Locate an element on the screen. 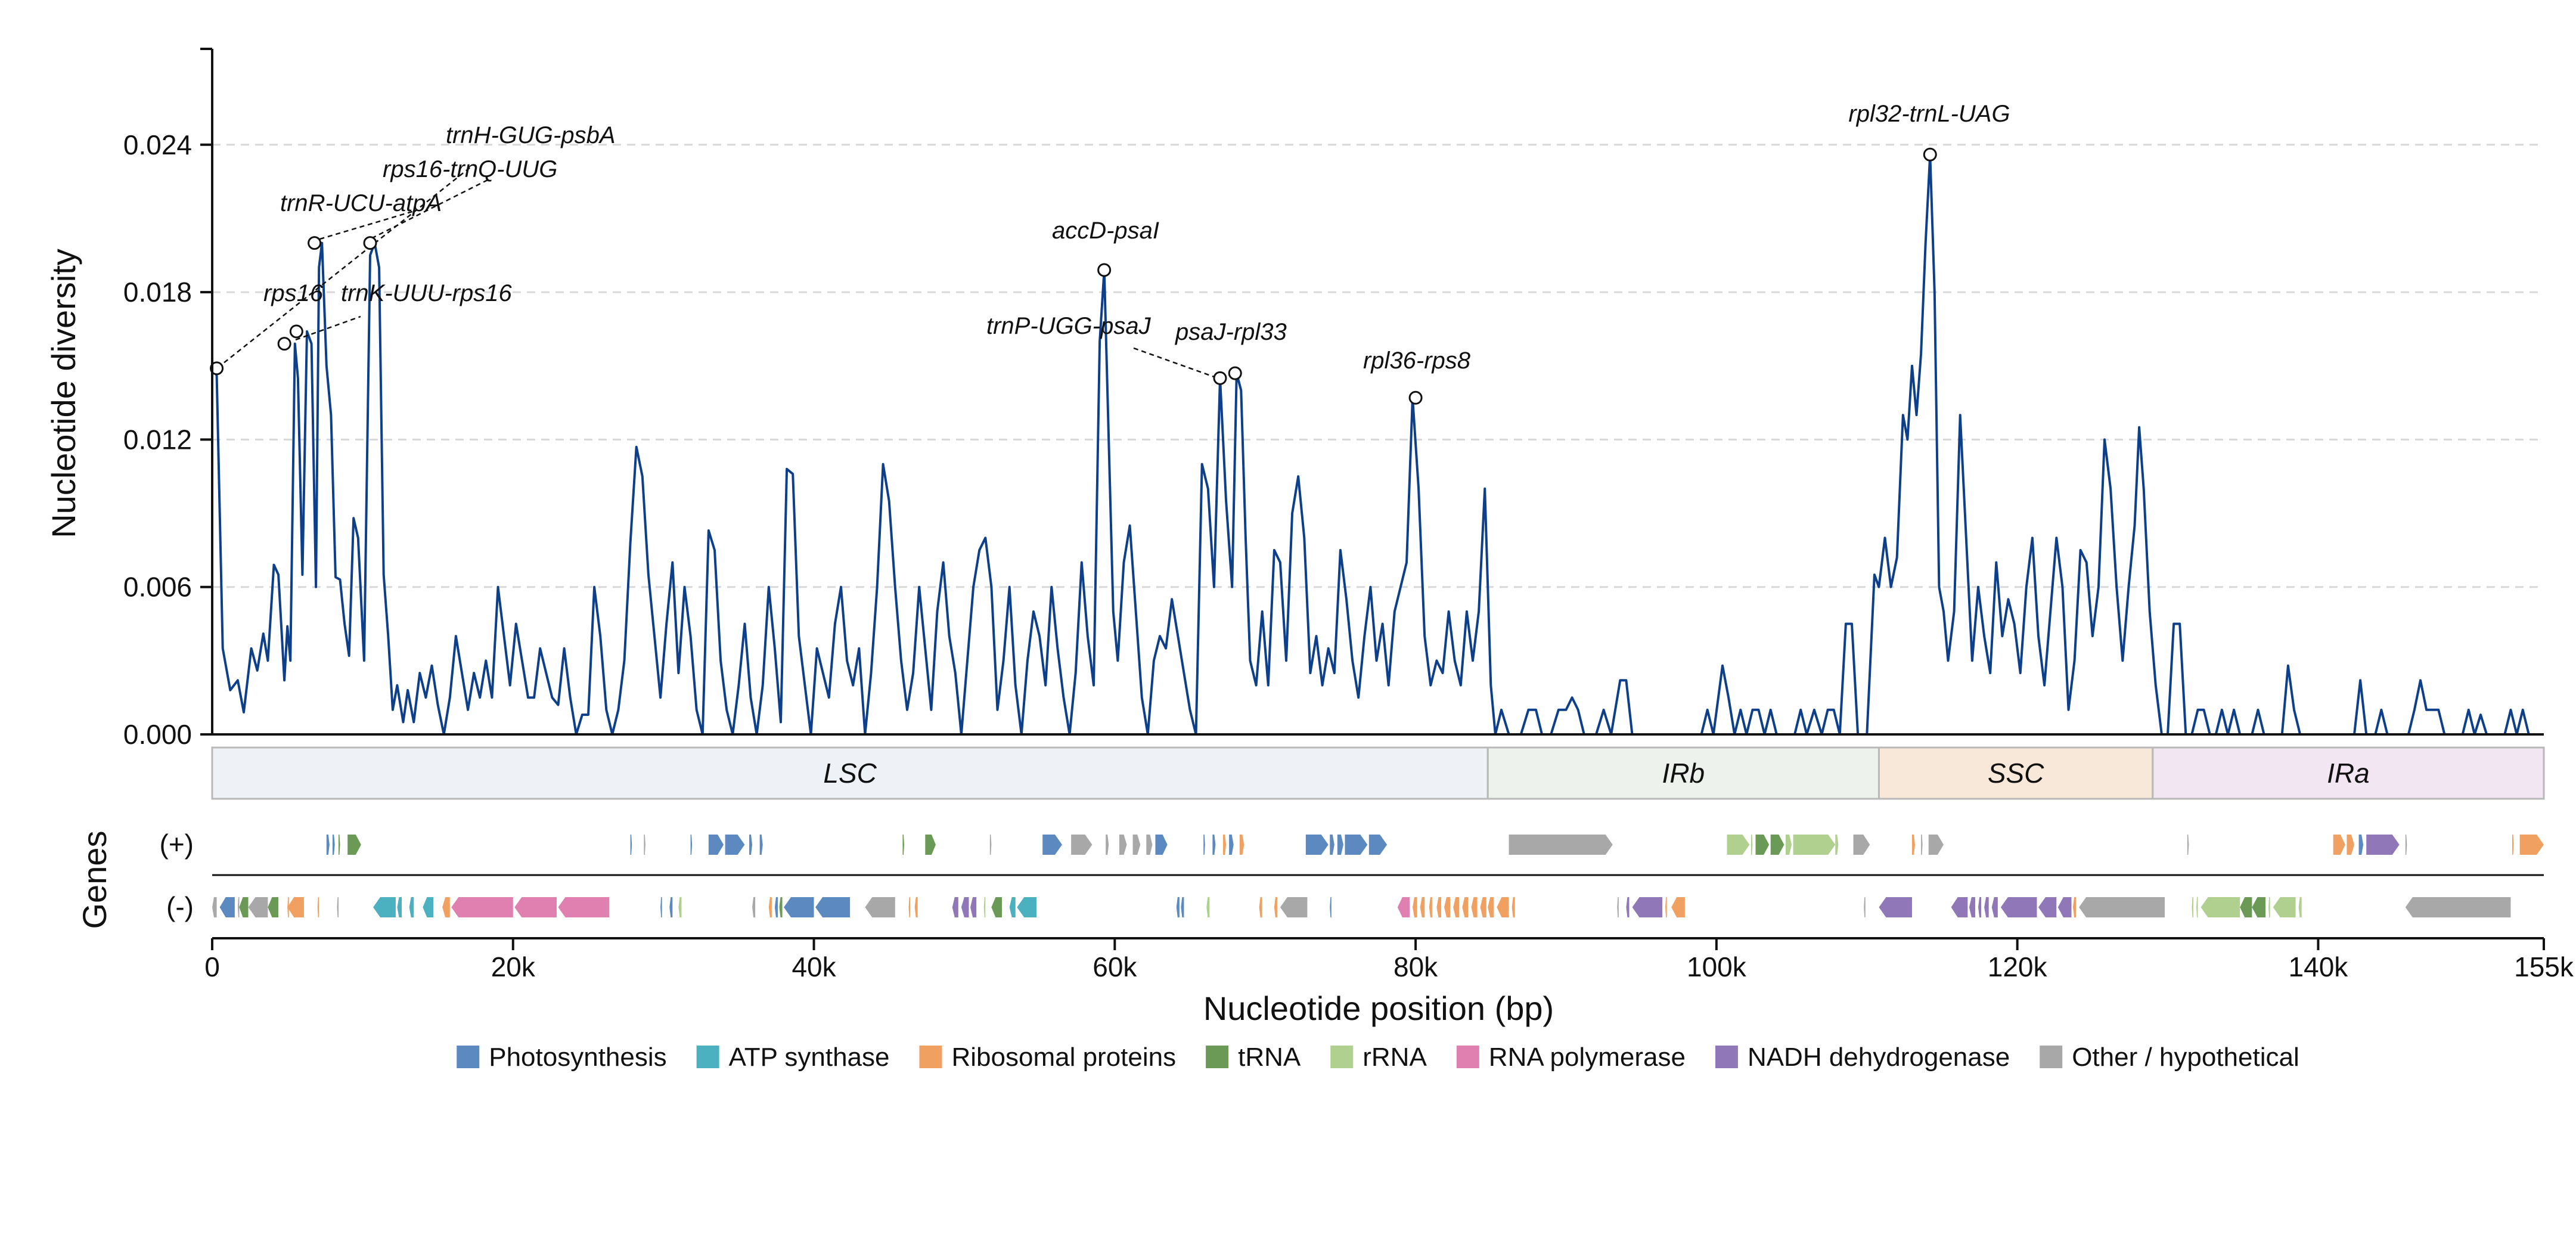 Image resolution: width=2576 pixels, height=1253 pixels. region-label: SSC is located at coordinates (2016, 773).